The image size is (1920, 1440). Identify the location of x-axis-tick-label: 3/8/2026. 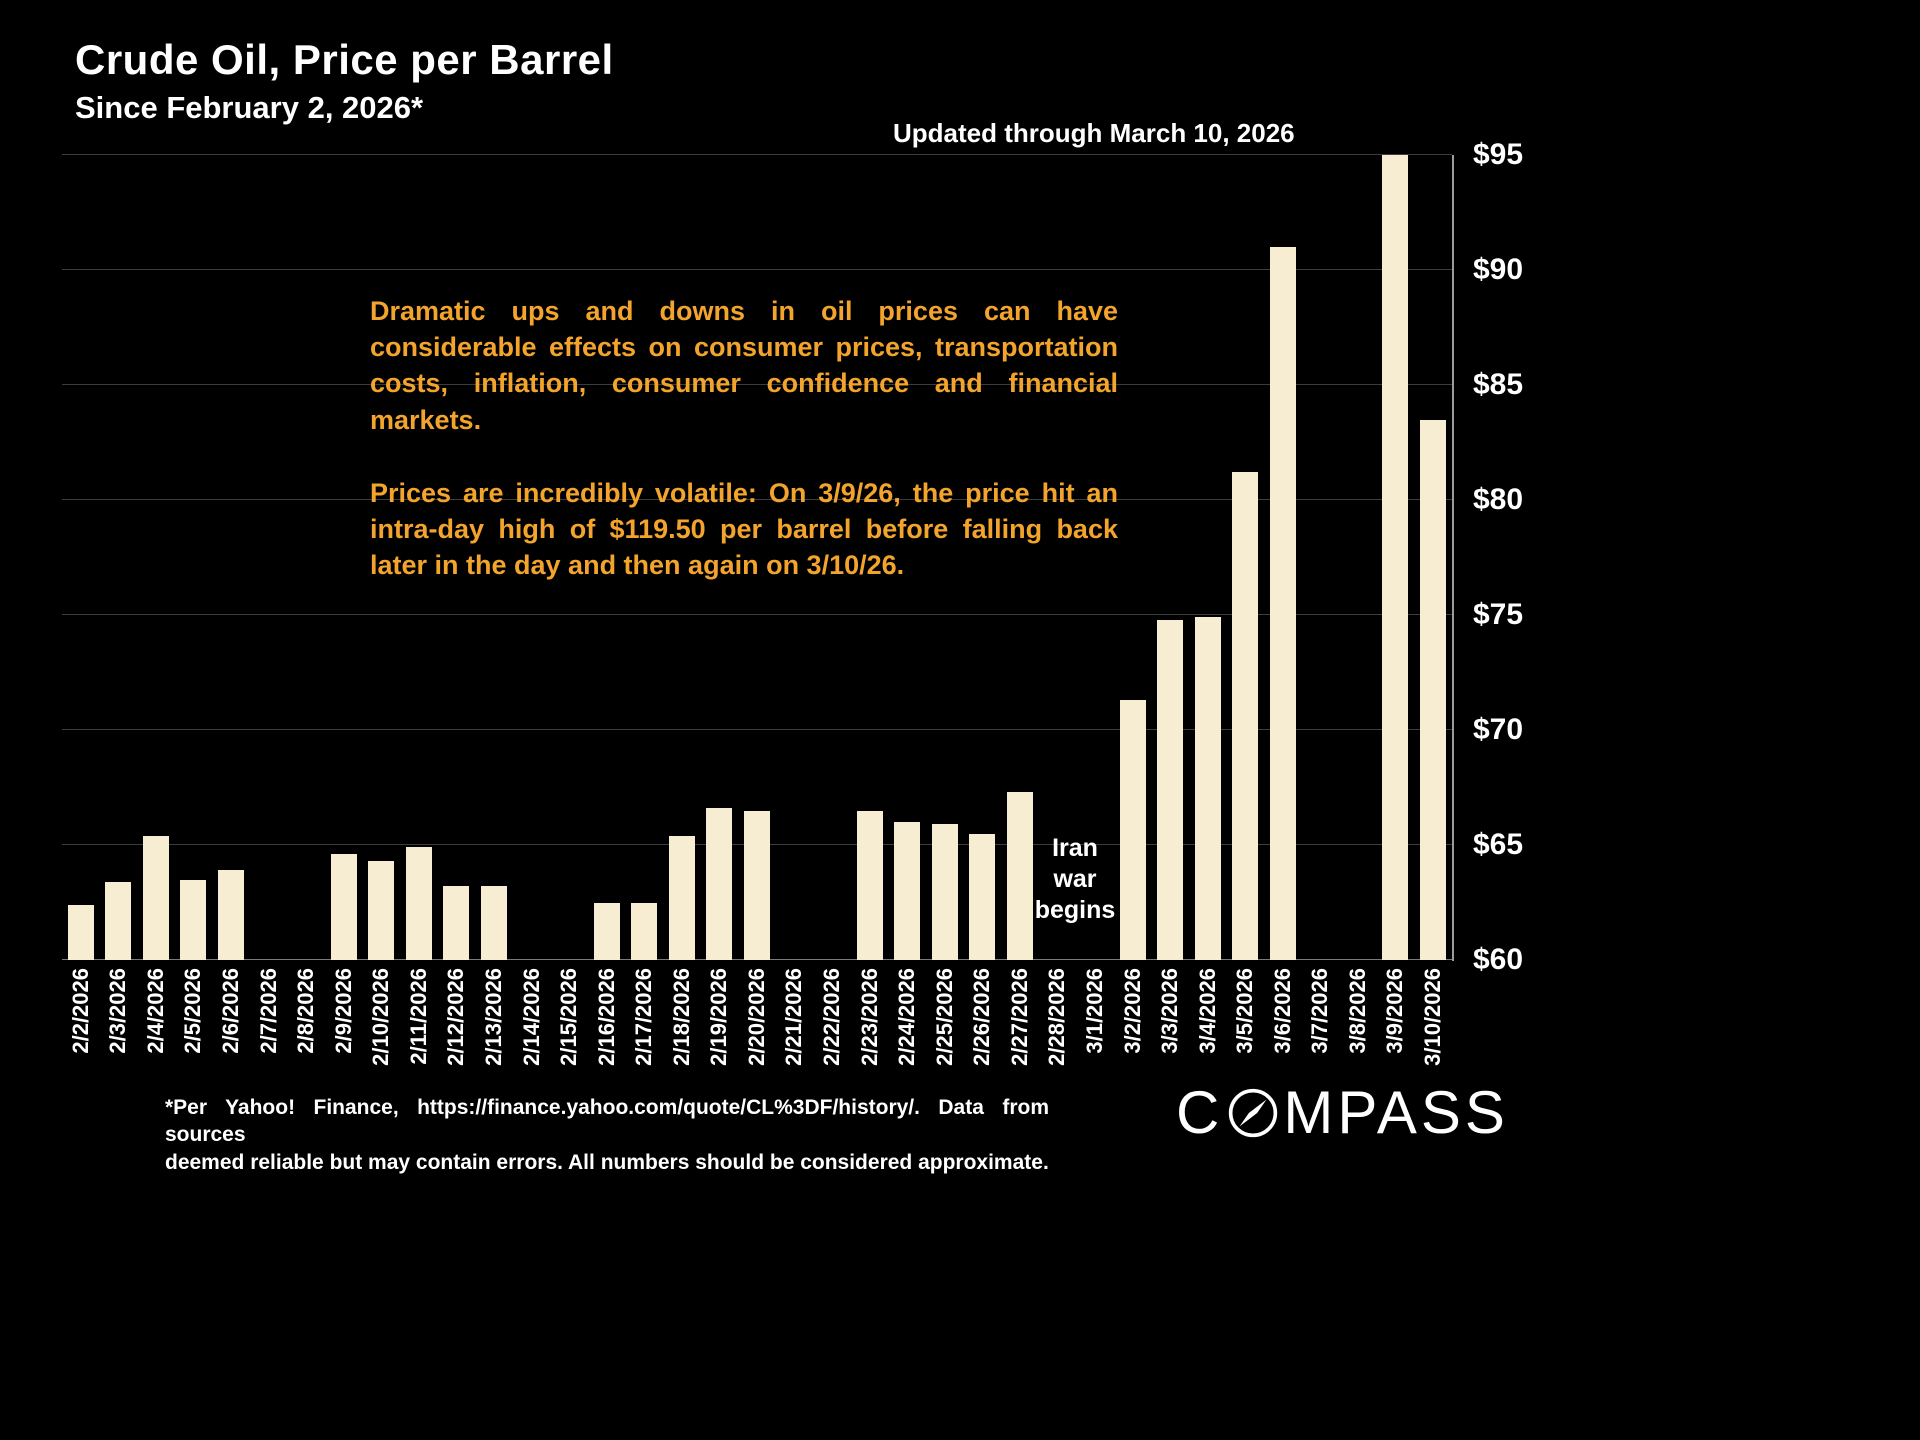
(1357, 1011).